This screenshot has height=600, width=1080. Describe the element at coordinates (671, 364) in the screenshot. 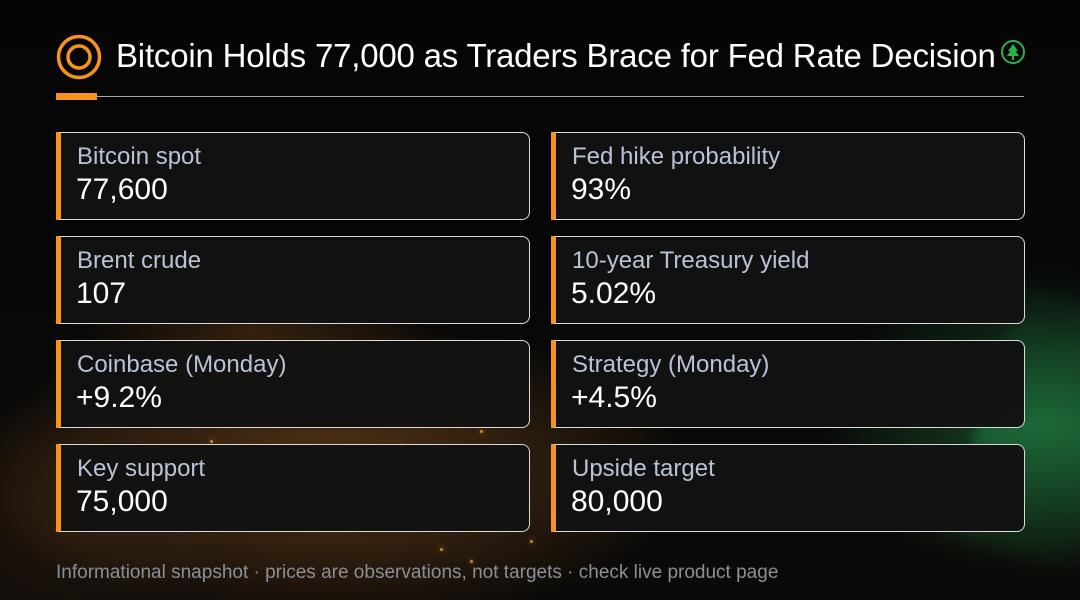

I see `metric-label: Strategy (Monday)` at that location.